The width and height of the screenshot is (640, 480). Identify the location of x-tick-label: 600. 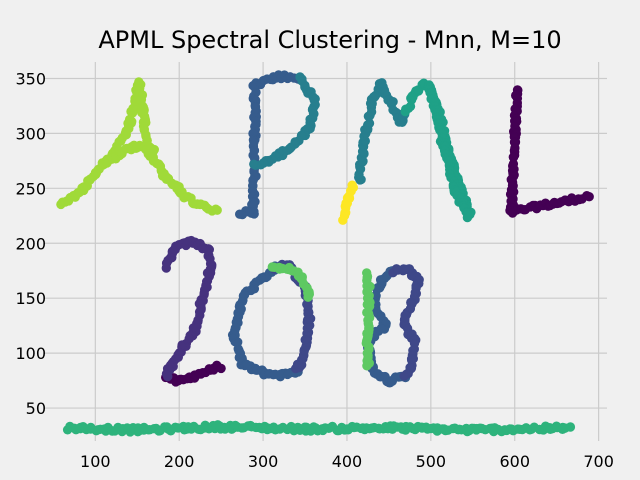
(514, 461).